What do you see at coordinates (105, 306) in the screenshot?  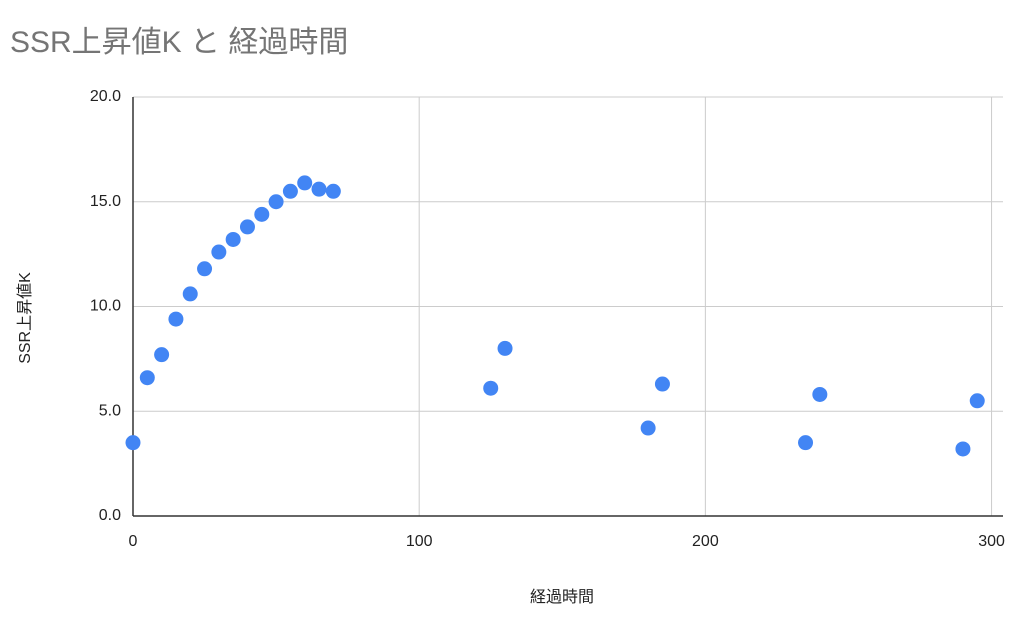 I see `y-tick-label: 10.0` at bounding box center [105, 306].